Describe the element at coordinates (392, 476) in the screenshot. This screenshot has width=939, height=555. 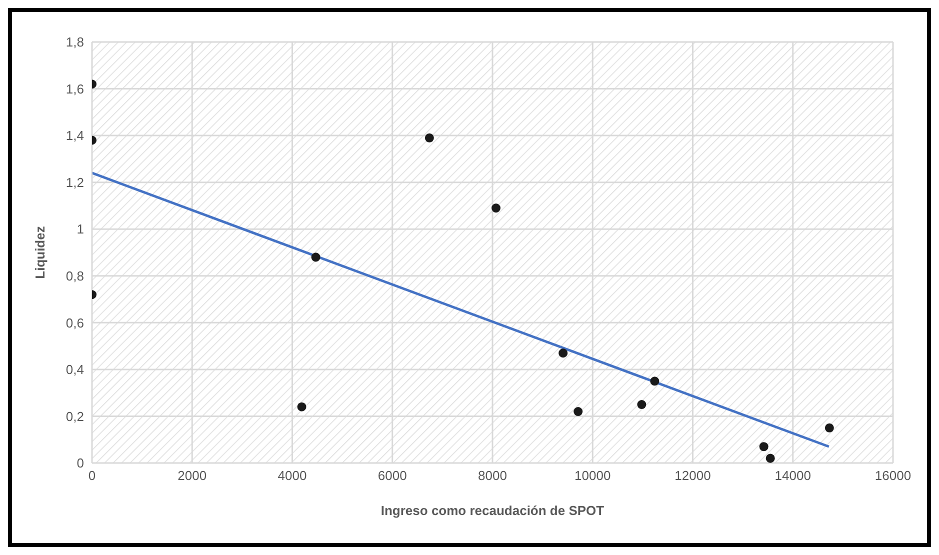
I see `x-tick-label: 6000` at that location.